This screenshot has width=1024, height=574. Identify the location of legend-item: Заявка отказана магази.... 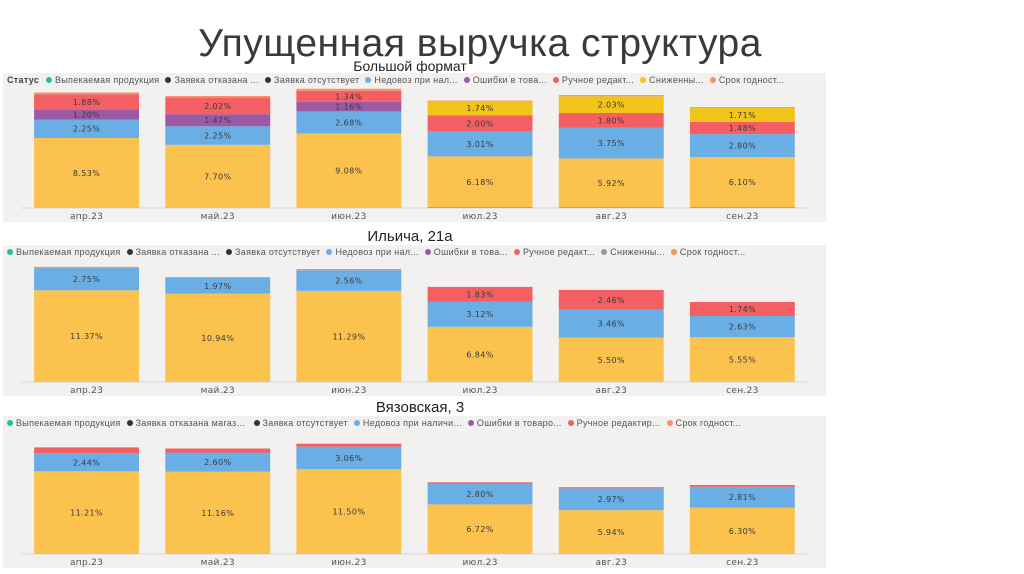
(187, 423).